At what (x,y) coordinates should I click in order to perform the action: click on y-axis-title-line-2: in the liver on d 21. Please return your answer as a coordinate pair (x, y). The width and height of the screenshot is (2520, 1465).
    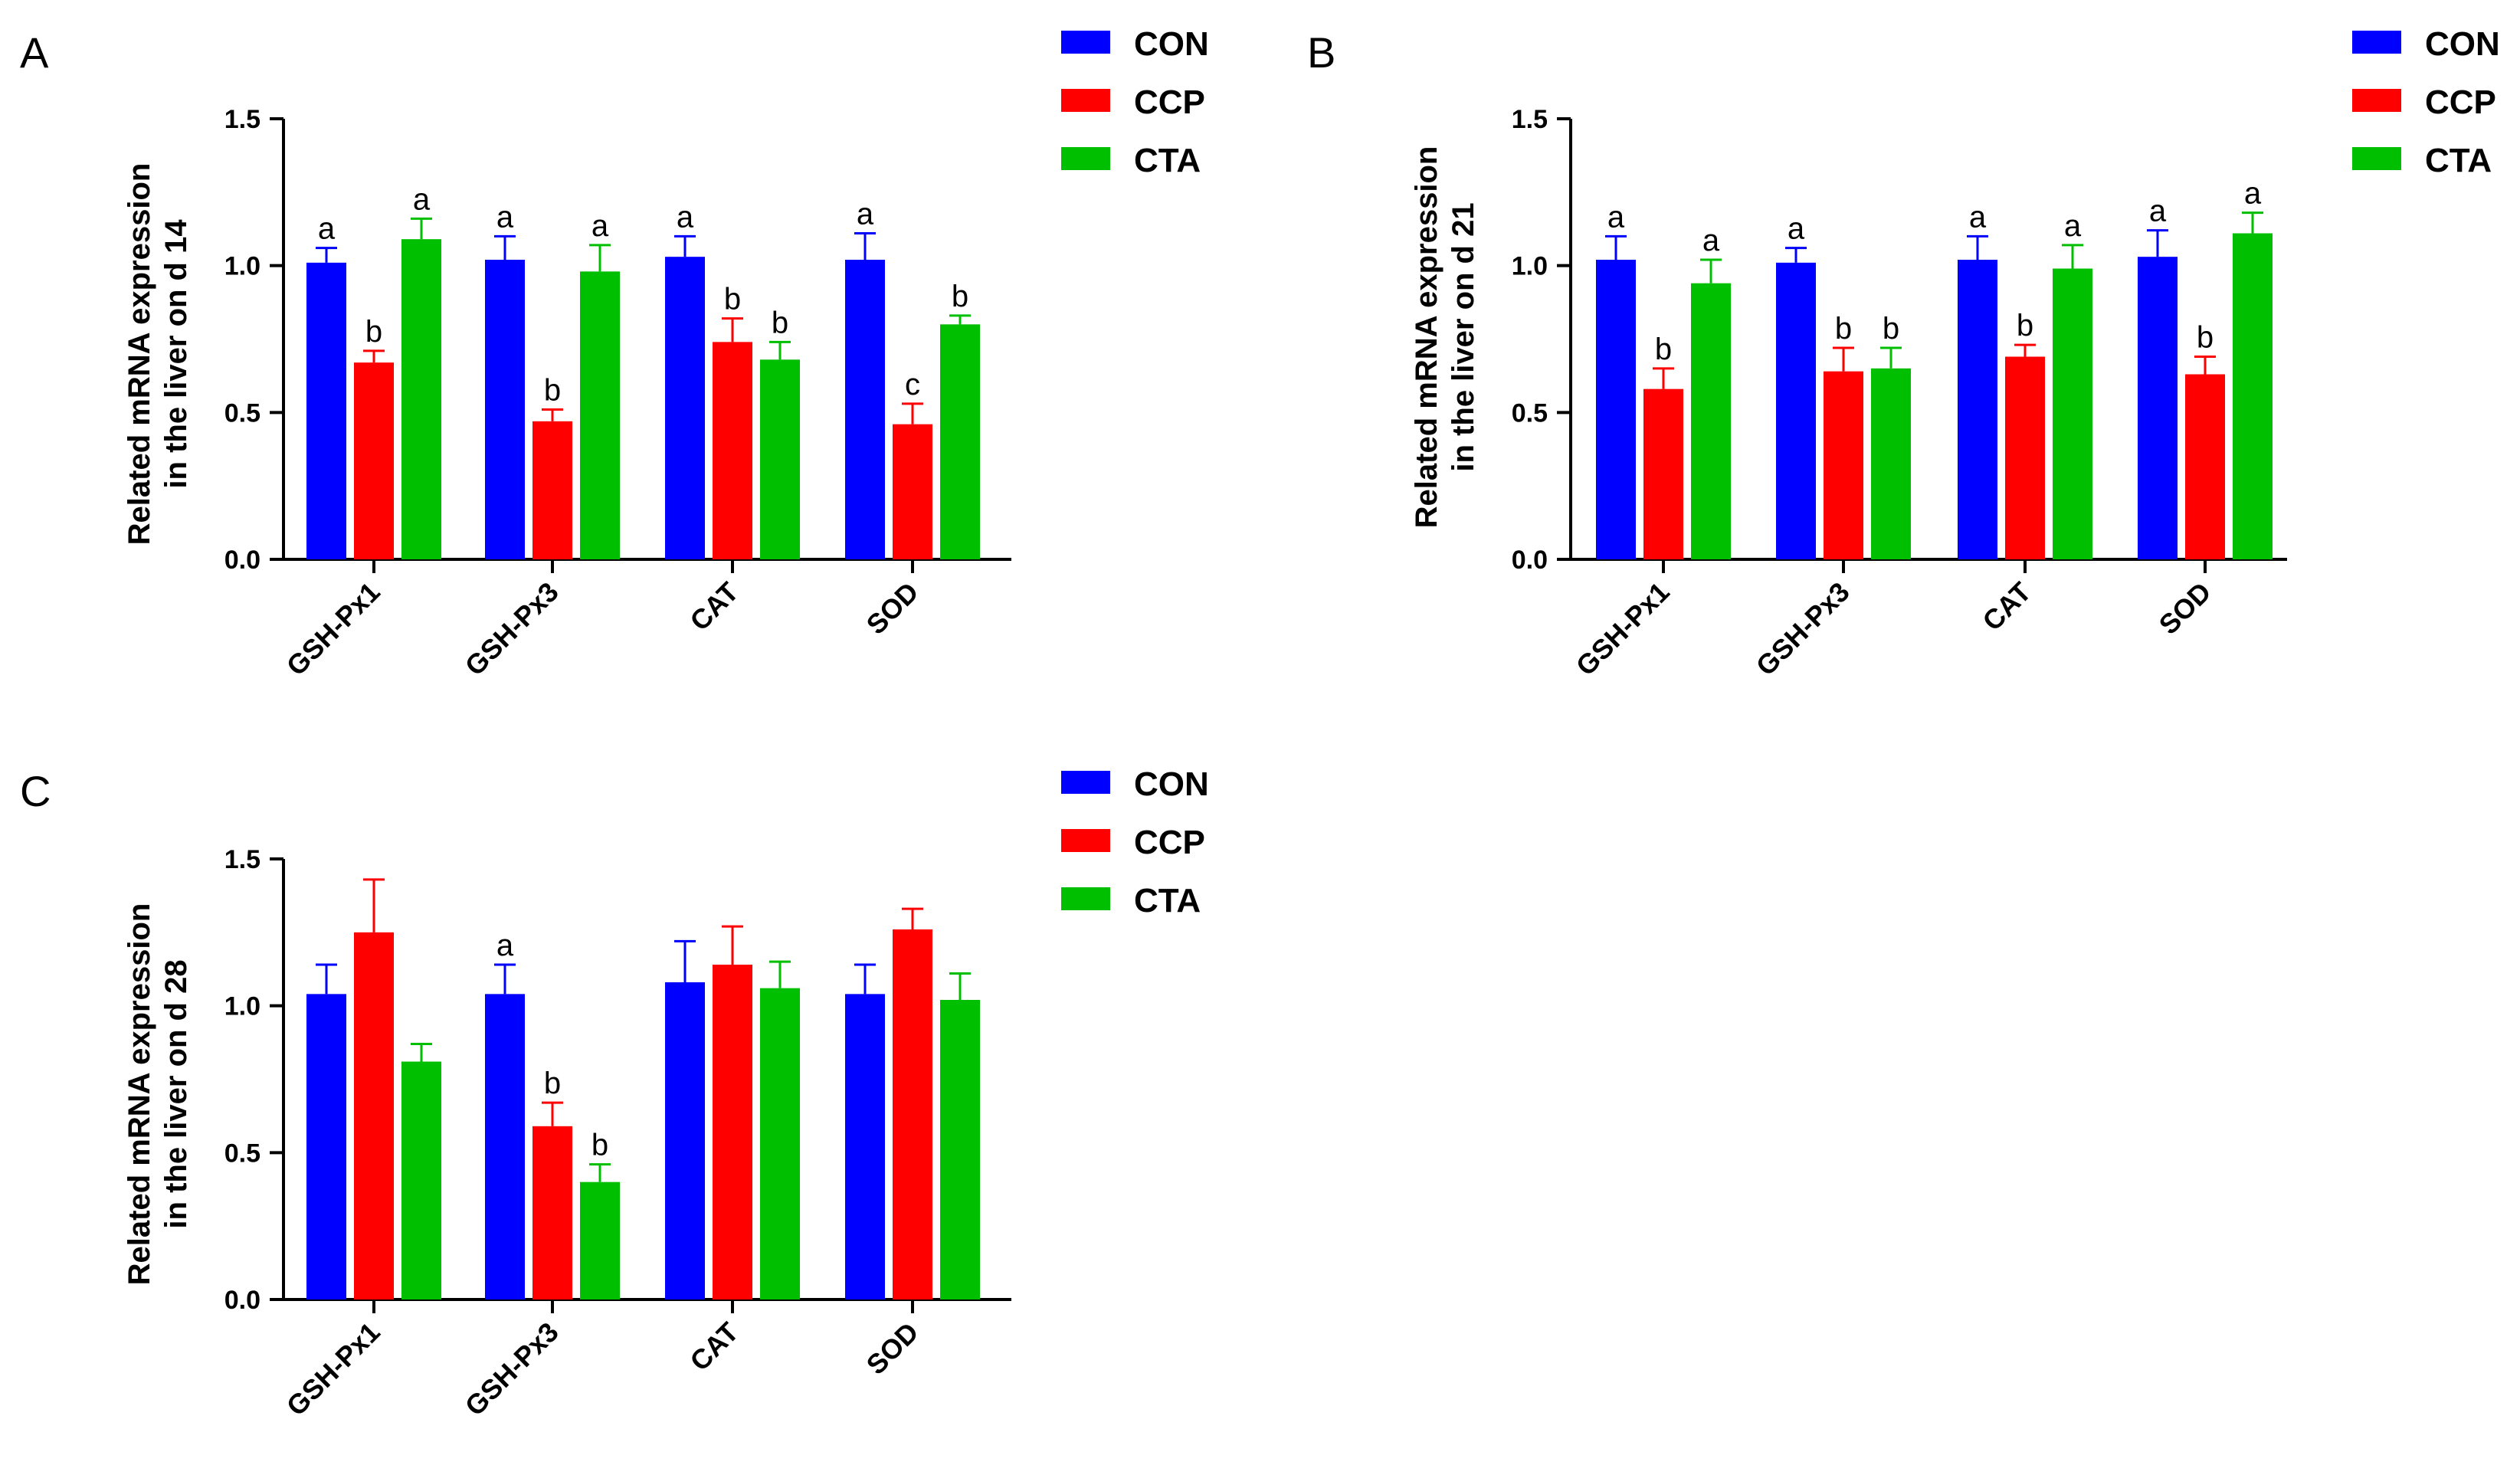
    Looking at the image, I should click on (1464, 336).